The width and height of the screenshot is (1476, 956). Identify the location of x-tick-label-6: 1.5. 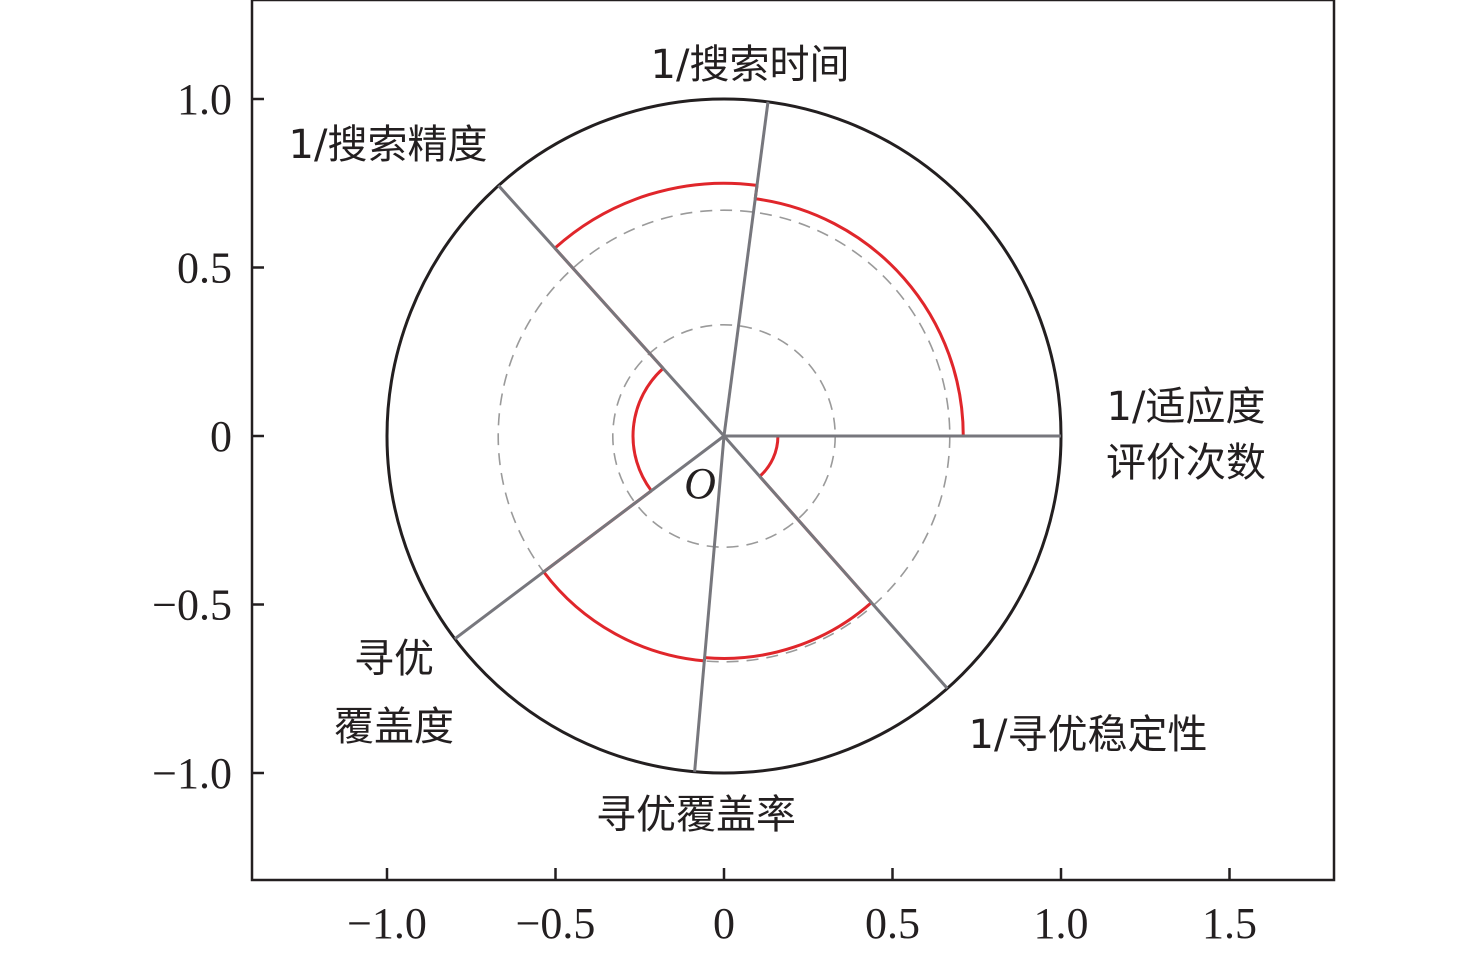
(1229, 923).